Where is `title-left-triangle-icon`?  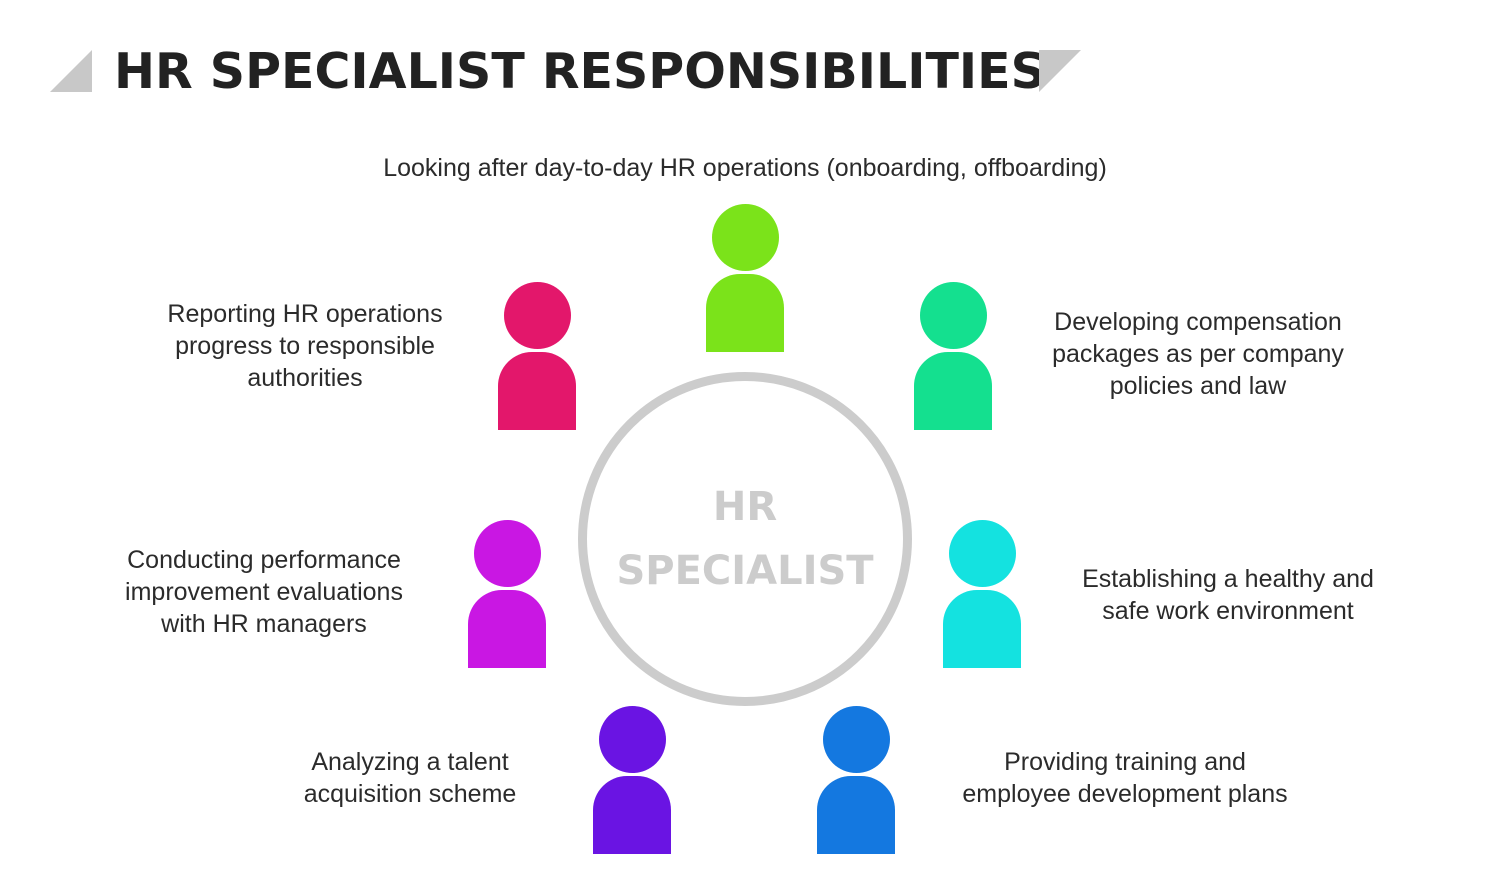 title-left-triangle-icon is located at coordinates (71, 71).